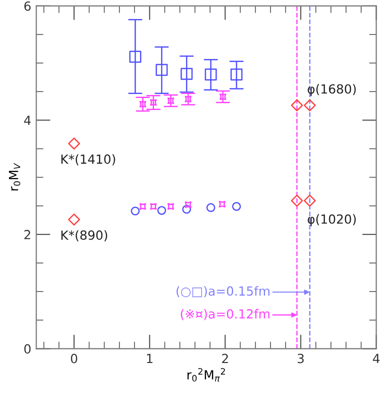 Image resolution: width=382 pixels, height=394 pixels. What do you see at coordinates (84, 236) in the screenshot?
I see `annotation: K*(890)` at bounding box center [84, 236].